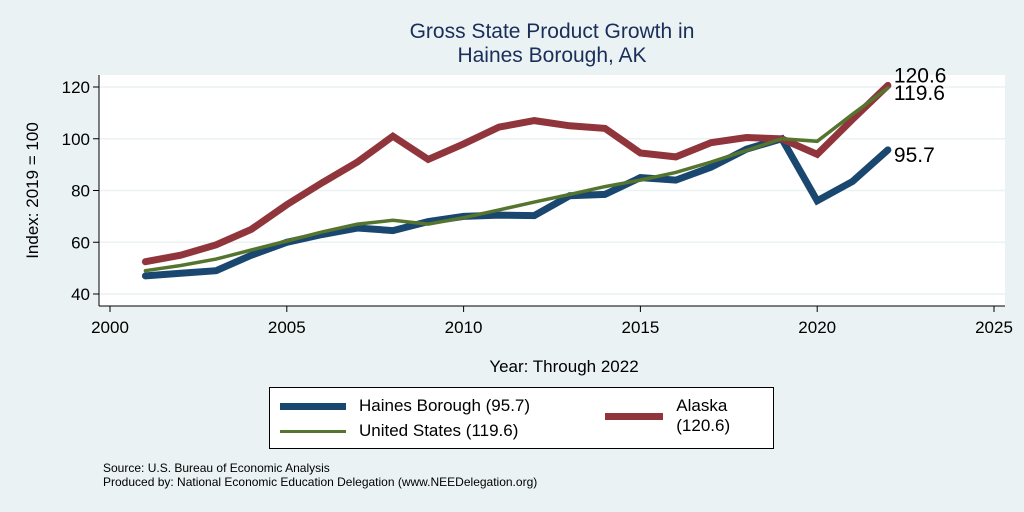 The width and height of the screenshot is (1024, 512). Describe the element at coordinates (817, 327) in the screenshot. I see `x-tick-label: 2020` at that location.